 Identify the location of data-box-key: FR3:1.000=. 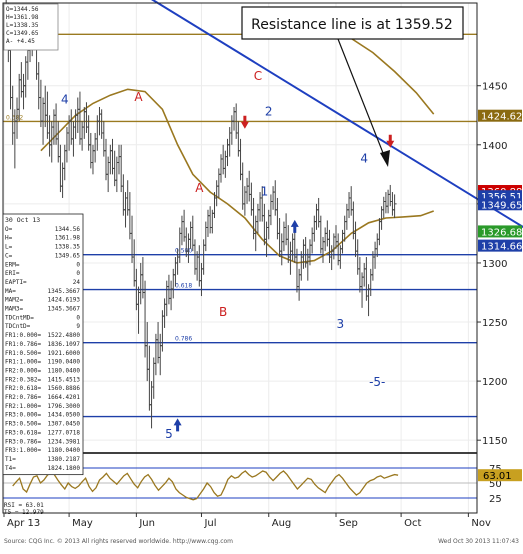
(23, 450).